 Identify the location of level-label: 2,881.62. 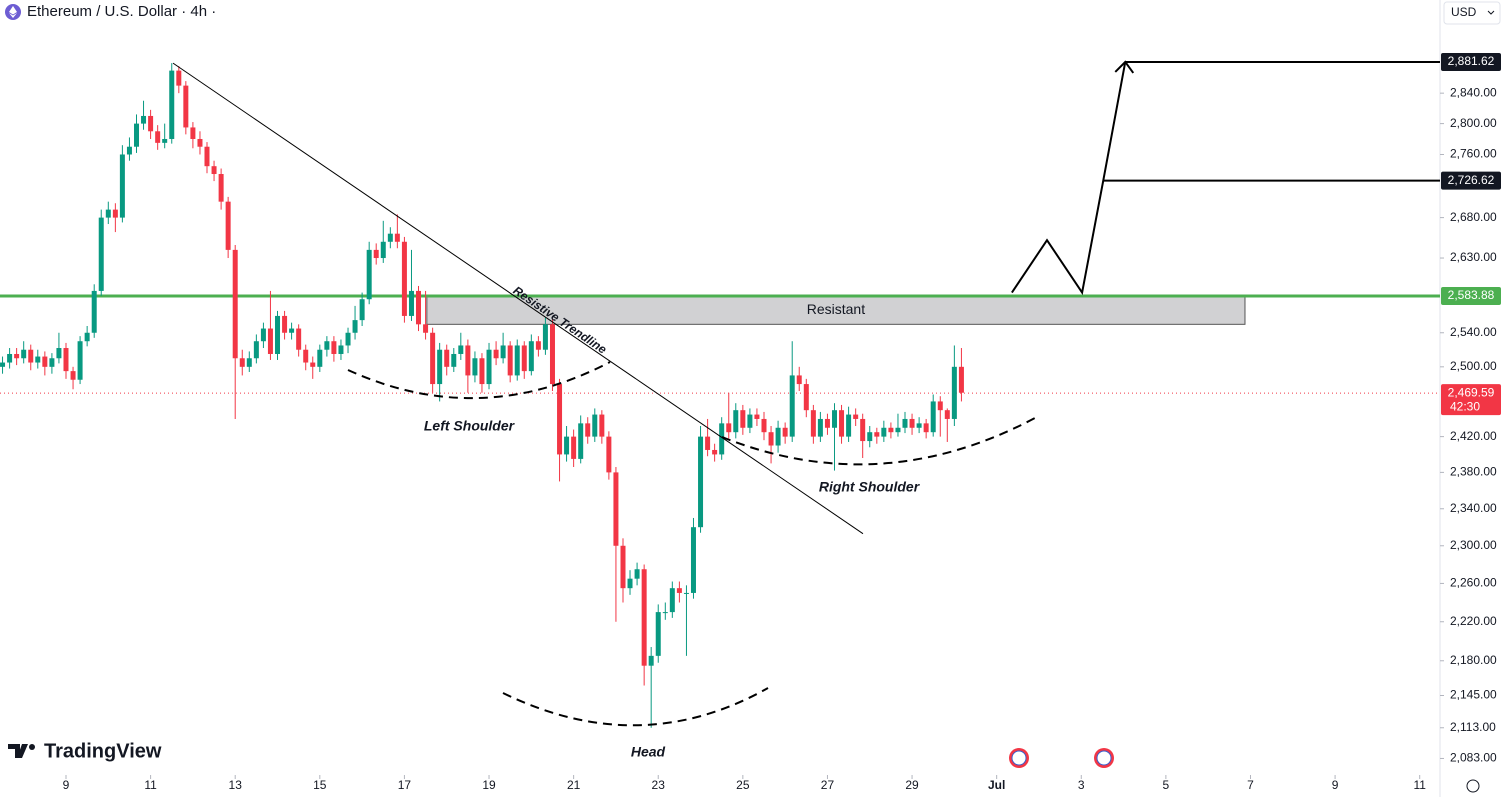
(1471, 61).